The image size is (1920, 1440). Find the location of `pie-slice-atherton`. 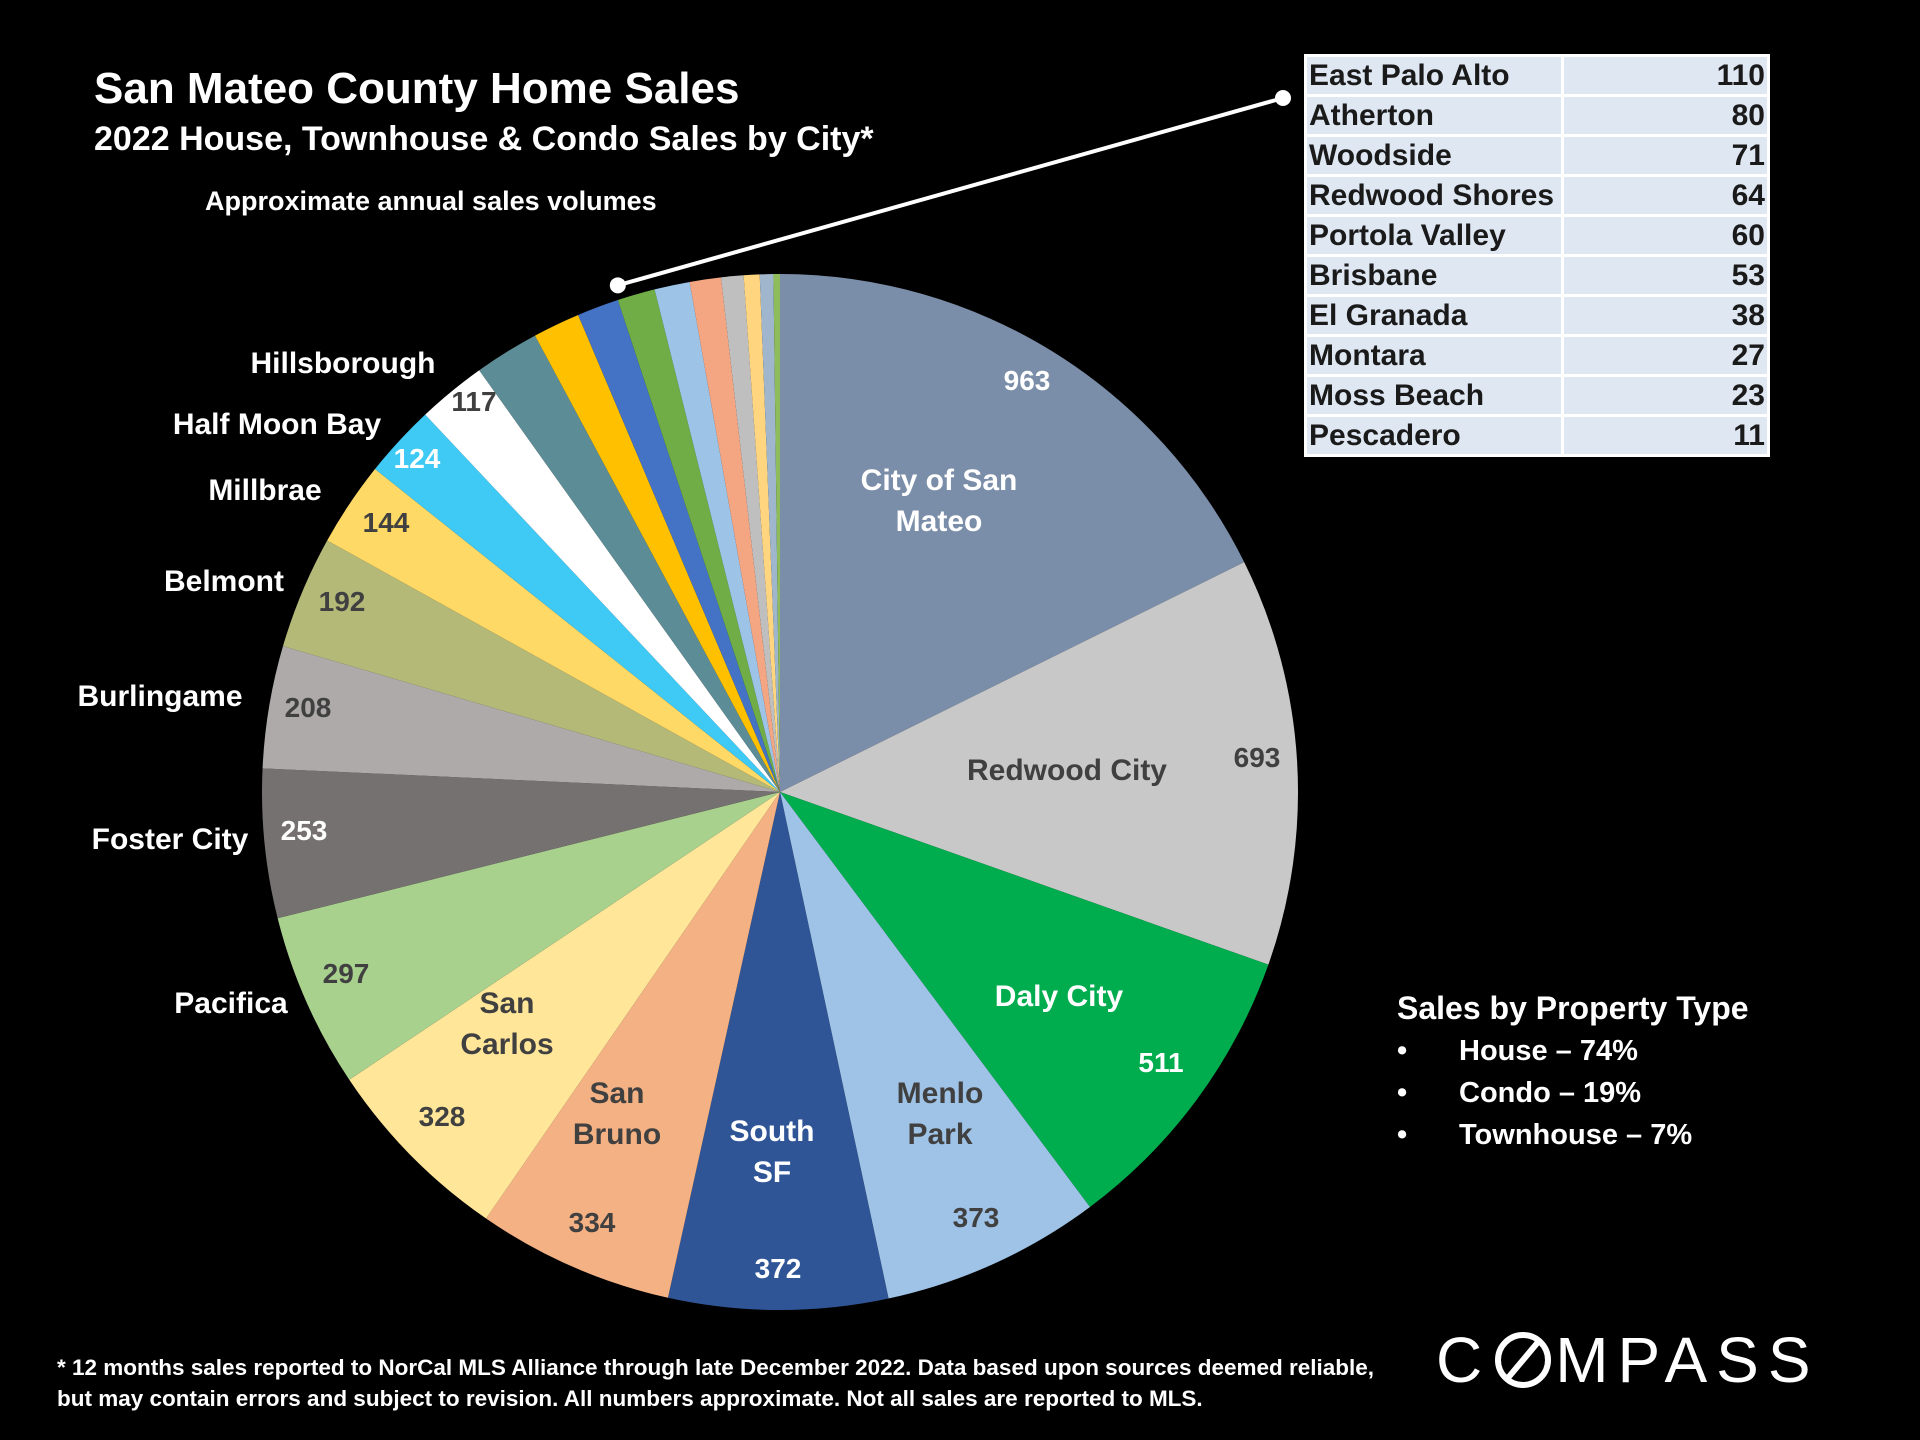

pie-slice-atherton is located at coordinates (657, 553).